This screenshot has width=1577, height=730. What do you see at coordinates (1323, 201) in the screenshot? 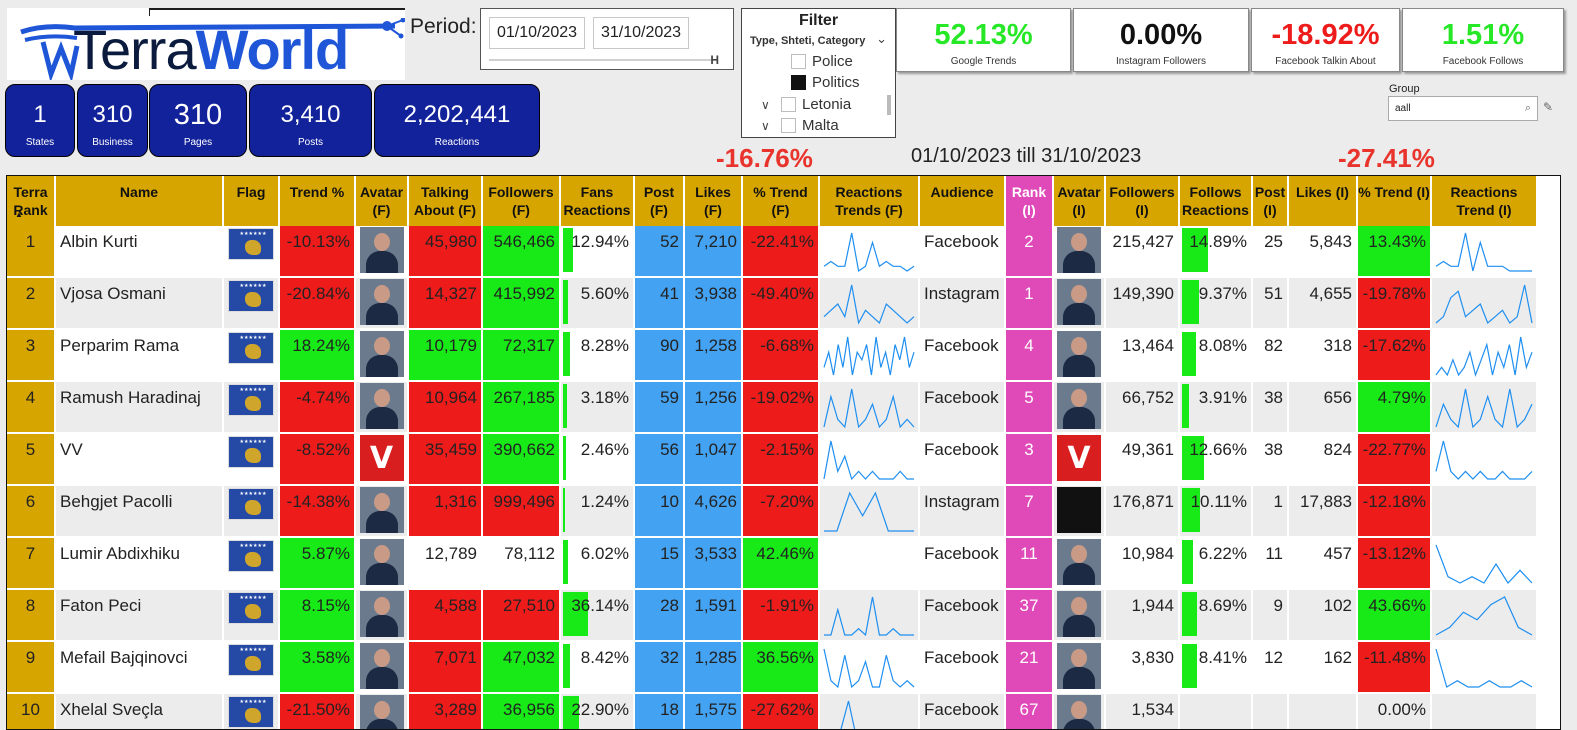
I see `column-header-likes-i: Likes (I)` at bounding box center [1323, 201].